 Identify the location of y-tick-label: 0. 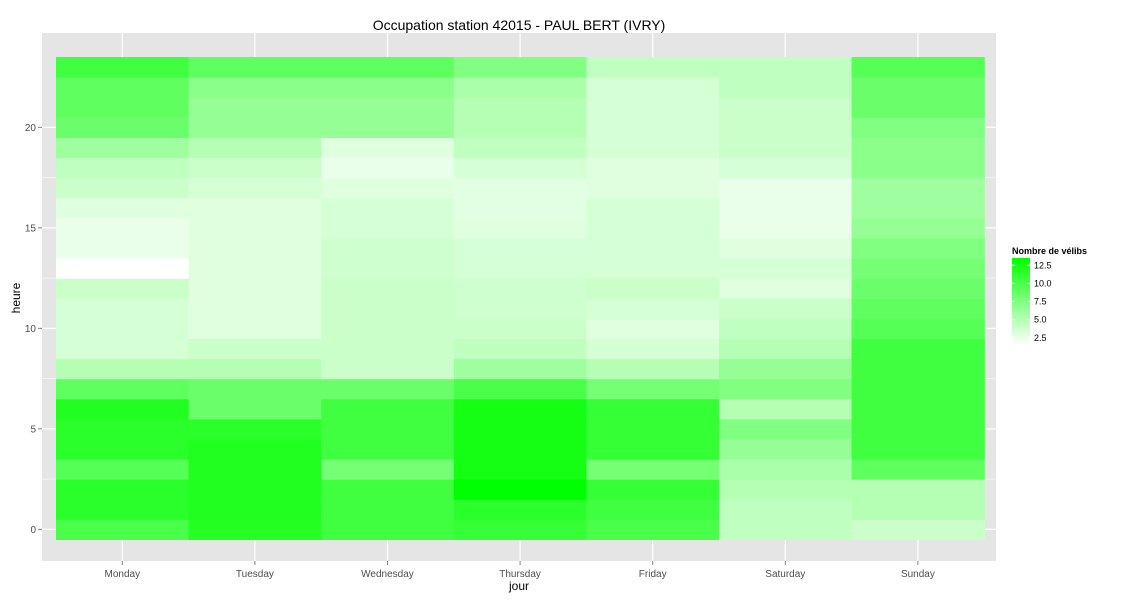
(33, 530).